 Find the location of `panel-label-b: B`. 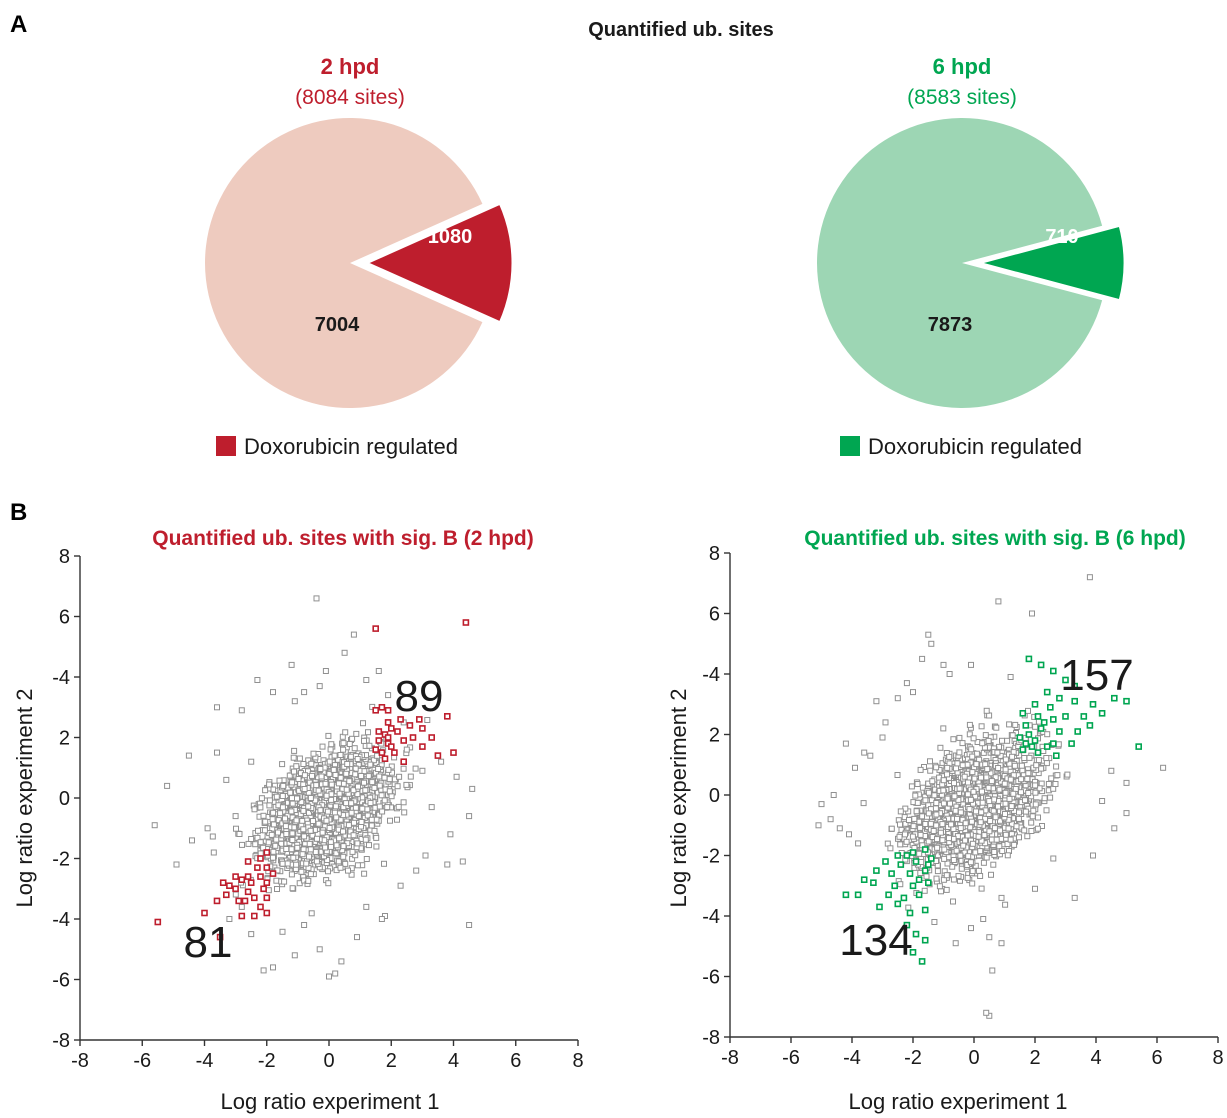

panel-label-b: B is located at coordinates (18, 512).